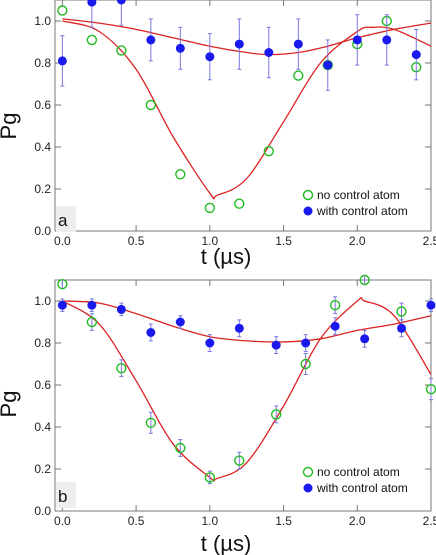 The image size is (436, 555). What do you see at coordinates (63, 220) in the screenshot?
I see `panel-tag: a` at bounding box center [63, 220].